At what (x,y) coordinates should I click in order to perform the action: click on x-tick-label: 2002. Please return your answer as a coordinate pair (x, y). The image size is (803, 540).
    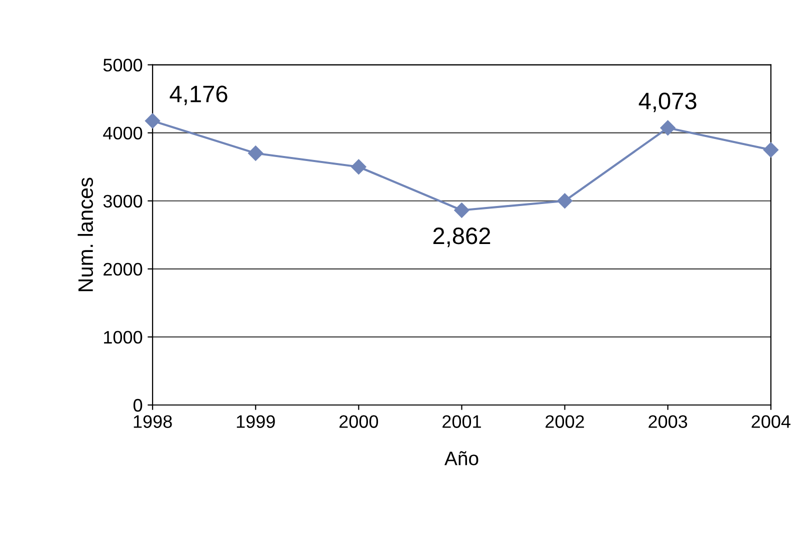
    Looking at the image, I should click on (565, 421).